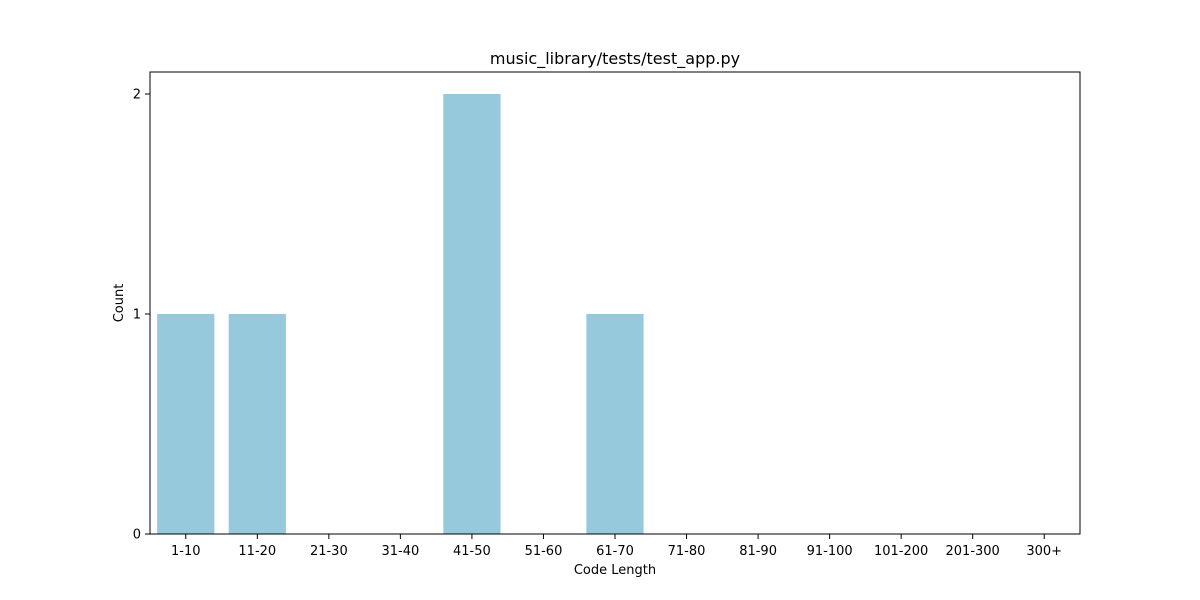 This screenshot has width=1200, height=600. Describe the element at coordinates (1044, 551) in the screenshot. I see `x-tick-label: 300+` at that location.